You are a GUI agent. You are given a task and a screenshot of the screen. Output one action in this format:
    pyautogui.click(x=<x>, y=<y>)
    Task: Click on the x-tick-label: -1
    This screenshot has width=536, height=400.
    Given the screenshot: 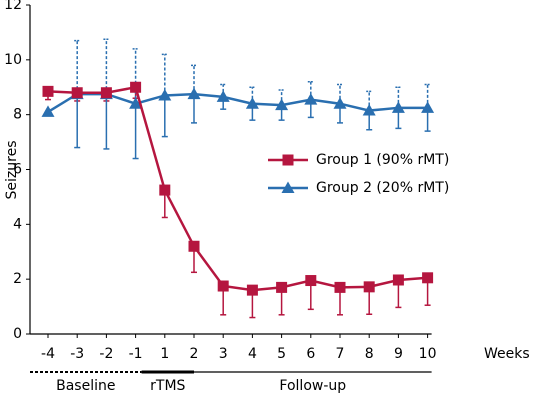 What is the action you would take?
    pyautogui.click(x=136, y=354)
    